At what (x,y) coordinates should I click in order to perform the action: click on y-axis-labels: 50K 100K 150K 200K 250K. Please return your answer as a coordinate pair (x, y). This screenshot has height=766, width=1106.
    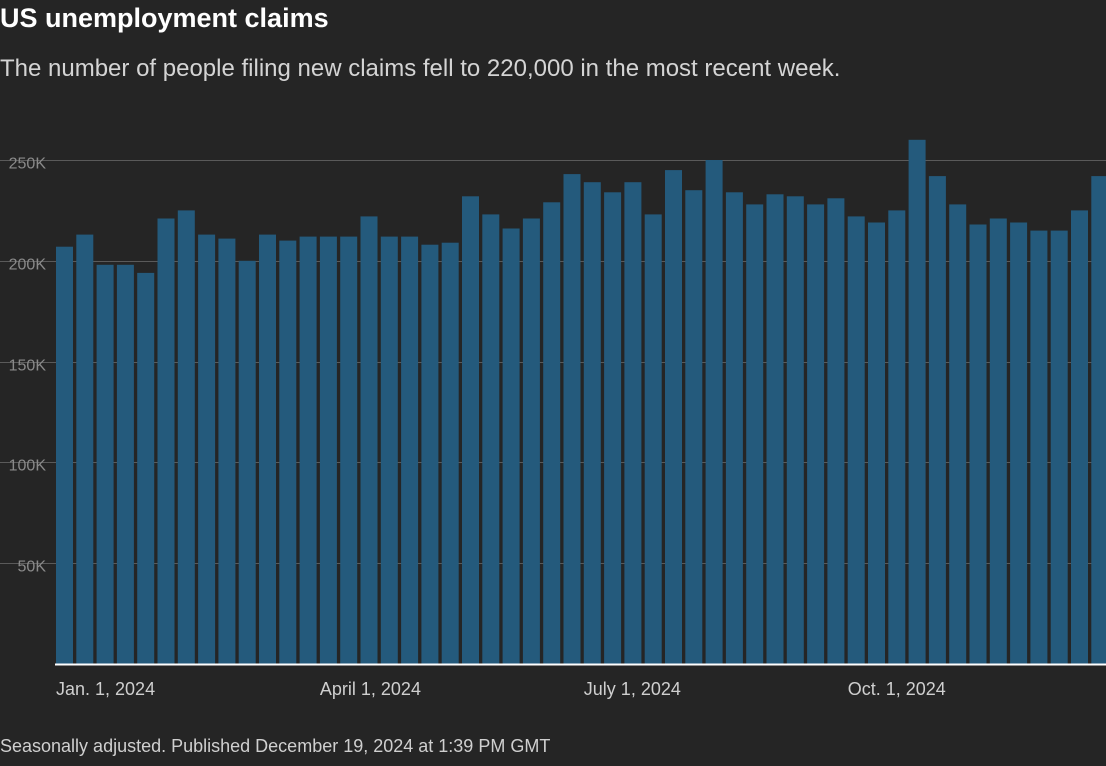
    Looking at the image, I should click on (28, 366).